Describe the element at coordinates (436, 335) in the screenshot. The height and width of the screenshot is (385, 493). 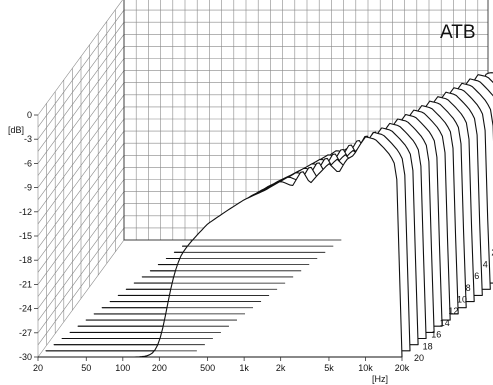
I see `depth-tick-label: 16` at that location.